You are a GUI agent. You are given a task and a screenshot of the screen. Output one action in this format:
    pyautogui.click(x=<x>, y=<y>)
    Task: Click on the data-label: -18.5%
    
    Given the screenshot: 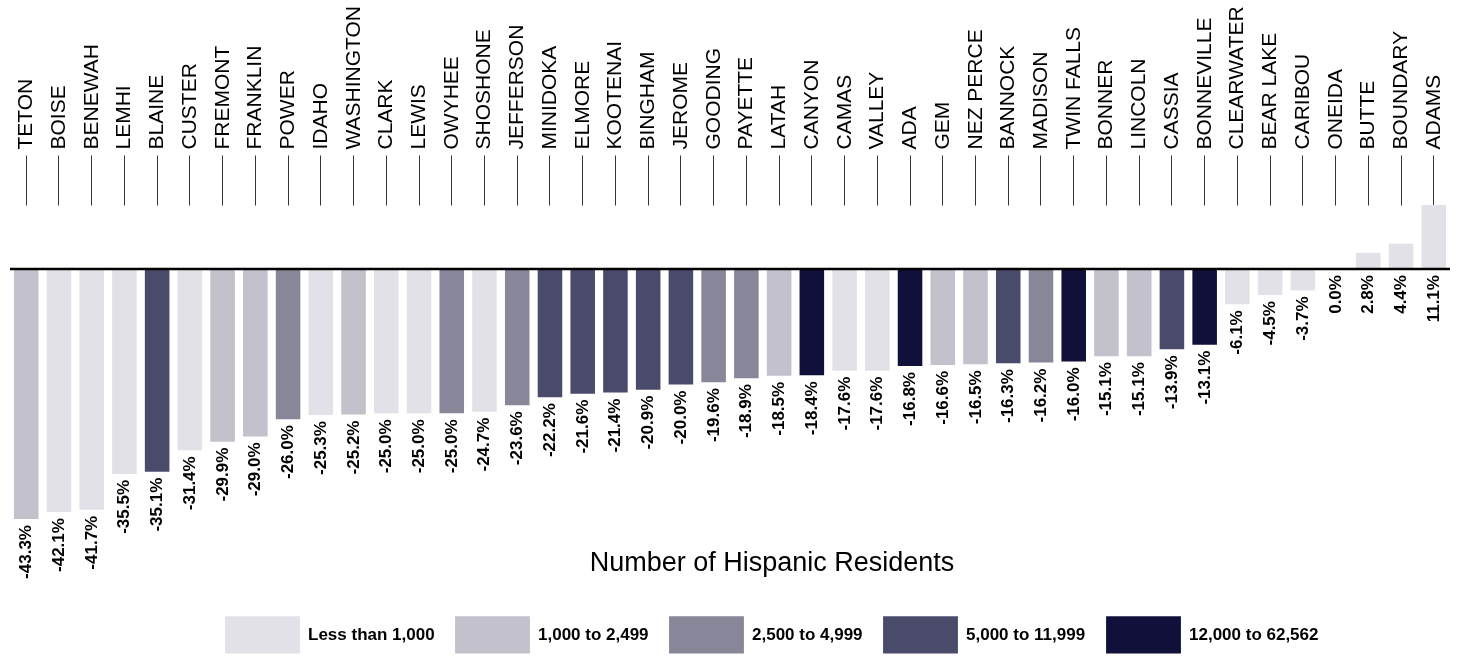 What is the action you would take?
    pyautogui.click(x=779, y=408)
    